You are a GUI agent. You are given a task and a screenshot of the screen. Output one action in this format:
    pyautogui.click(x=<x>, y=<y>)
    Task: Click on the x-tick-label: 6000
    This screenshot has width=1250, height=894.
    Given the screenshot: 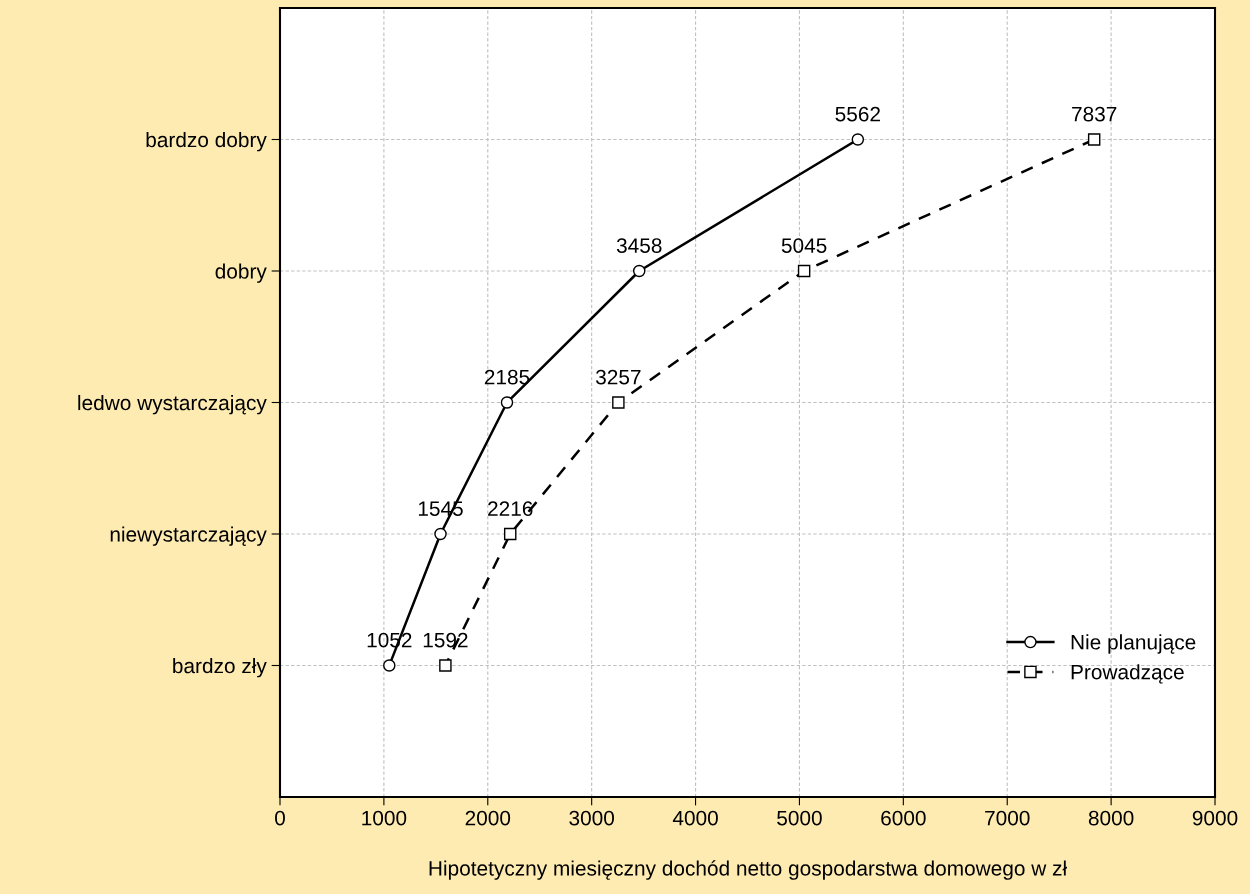 What is the action you would take?
    pyautogui.click(x=903, y=818)
    